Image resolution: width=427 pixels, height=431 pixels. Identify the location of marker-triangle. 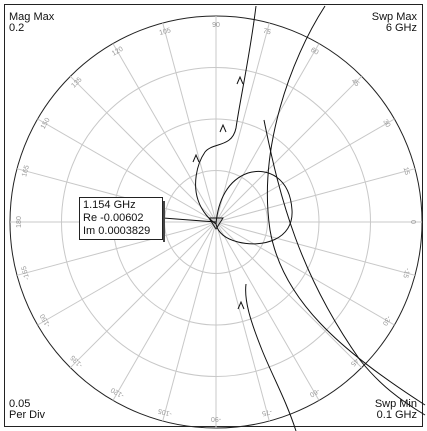
(216, 223).